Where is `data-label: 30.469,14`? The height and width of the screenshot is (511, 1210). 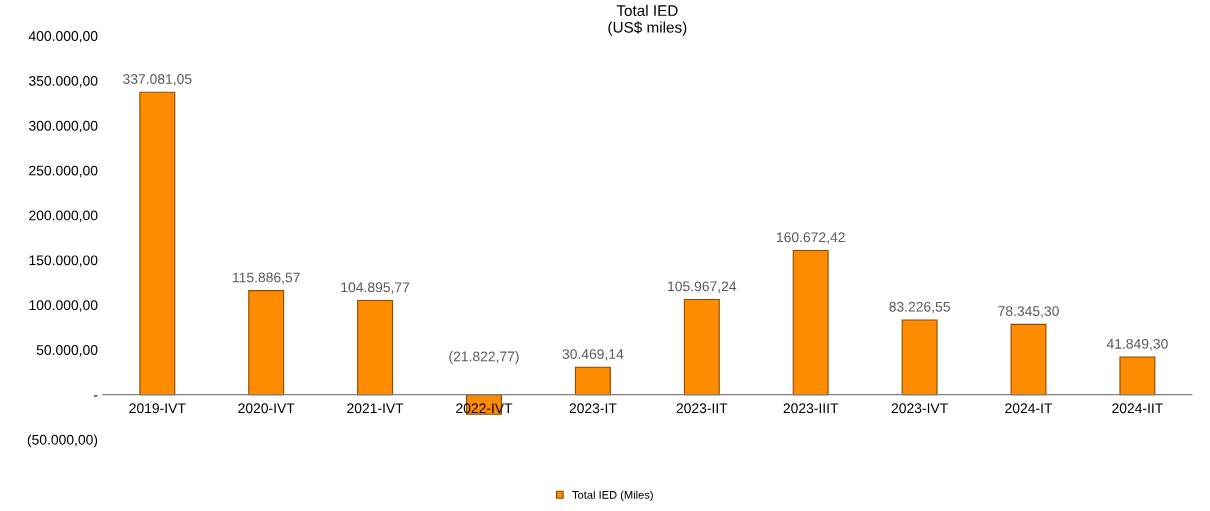
data-label: 30.469,14 is located at coordinates (593, 355).